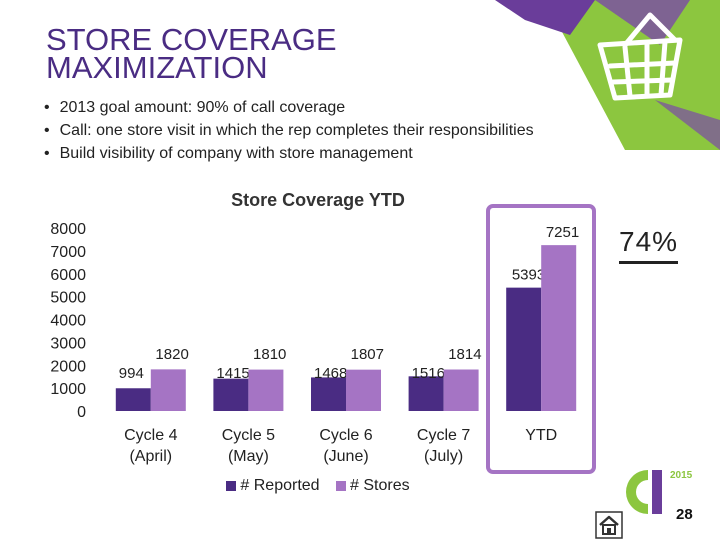 The image size is (720, 540). I want to click on data-label-stores: 1807, so click(367, 354).